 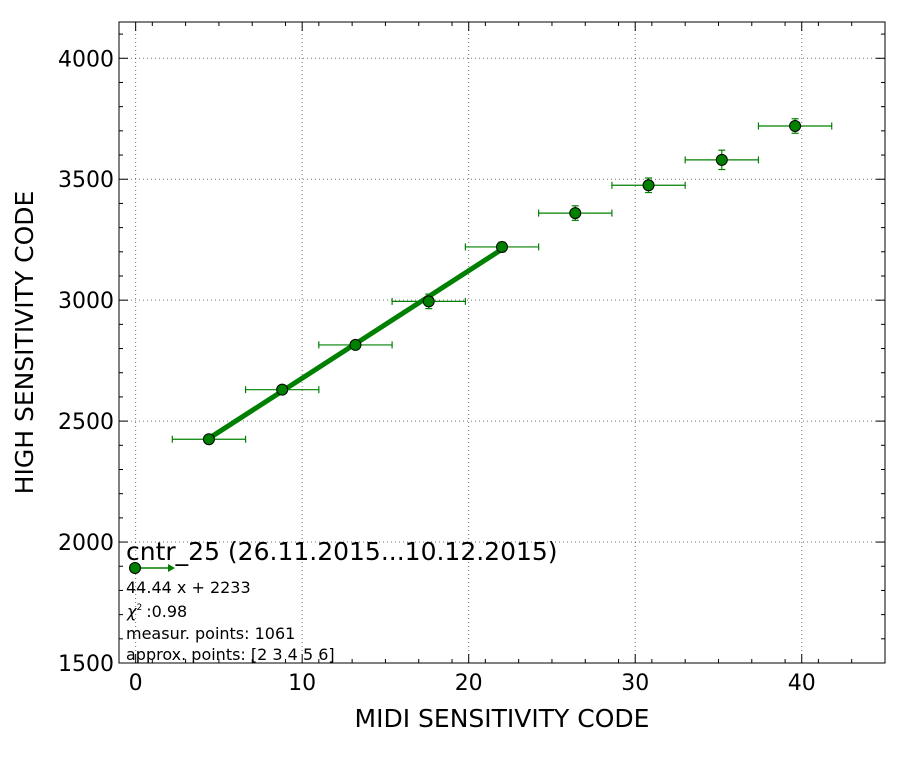 I want to click on x-tick-label: 20, so click(x=469, y=683).